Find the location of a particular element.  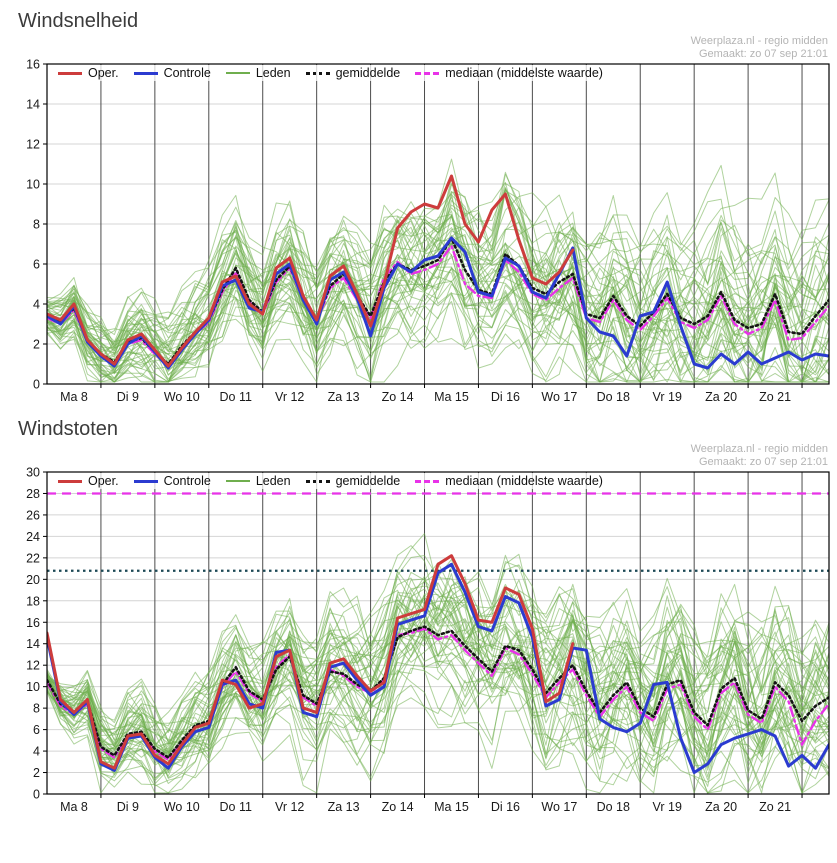

svg-text: 18 is located at coordinates (33, 601).